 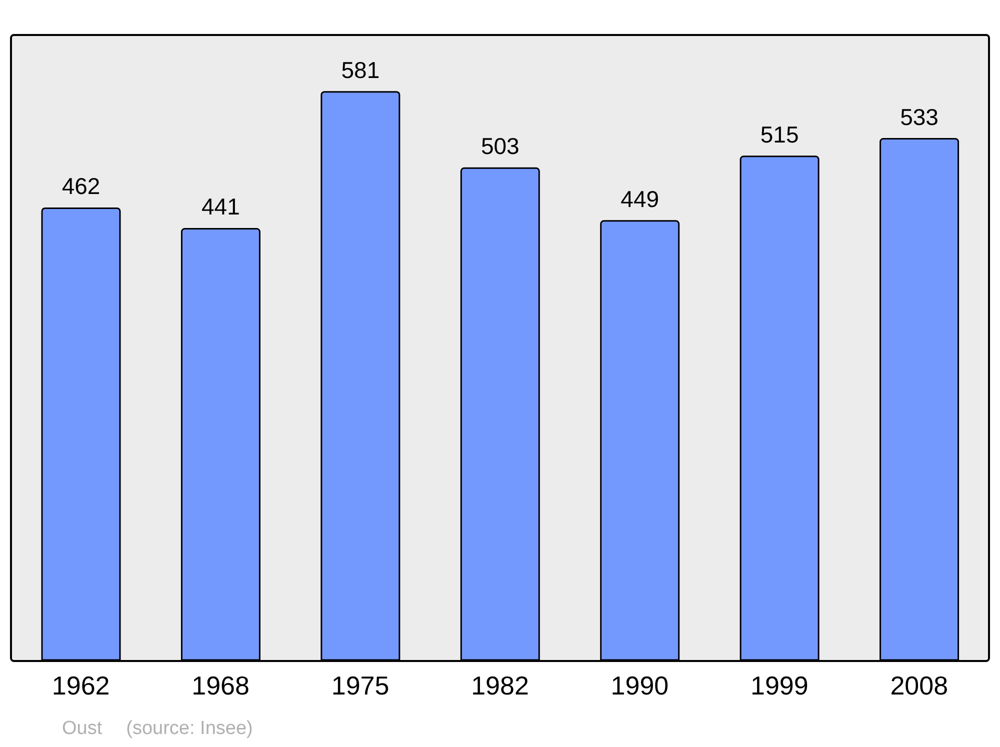 I want to click on data-label: 441, so click(x=221, y=207).